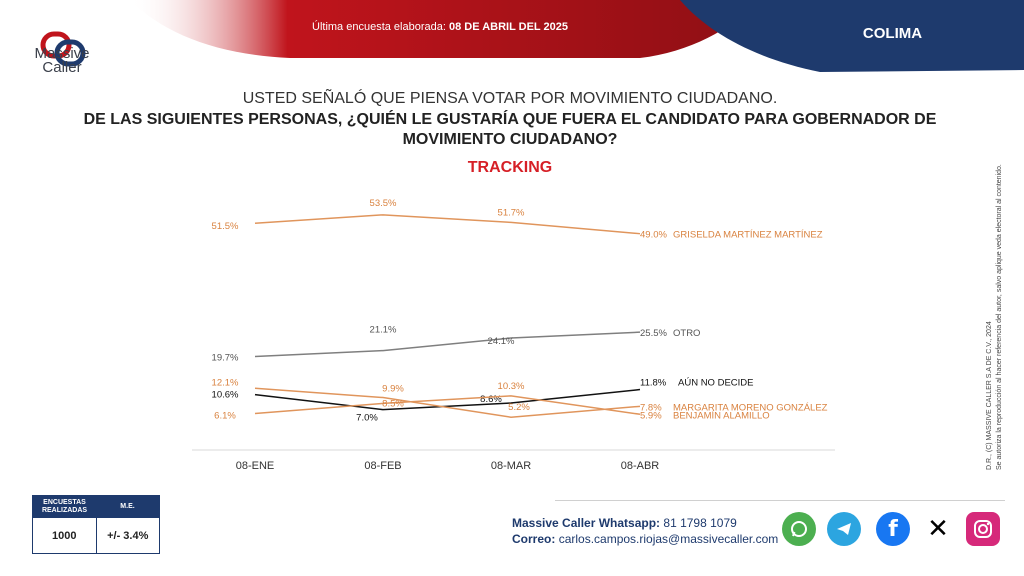 The image size is (1024, 576). What do you see at coordinates (393, 403) in the screenshot?
I see `data-label: 8.5%` at bounding box center [393, 403].